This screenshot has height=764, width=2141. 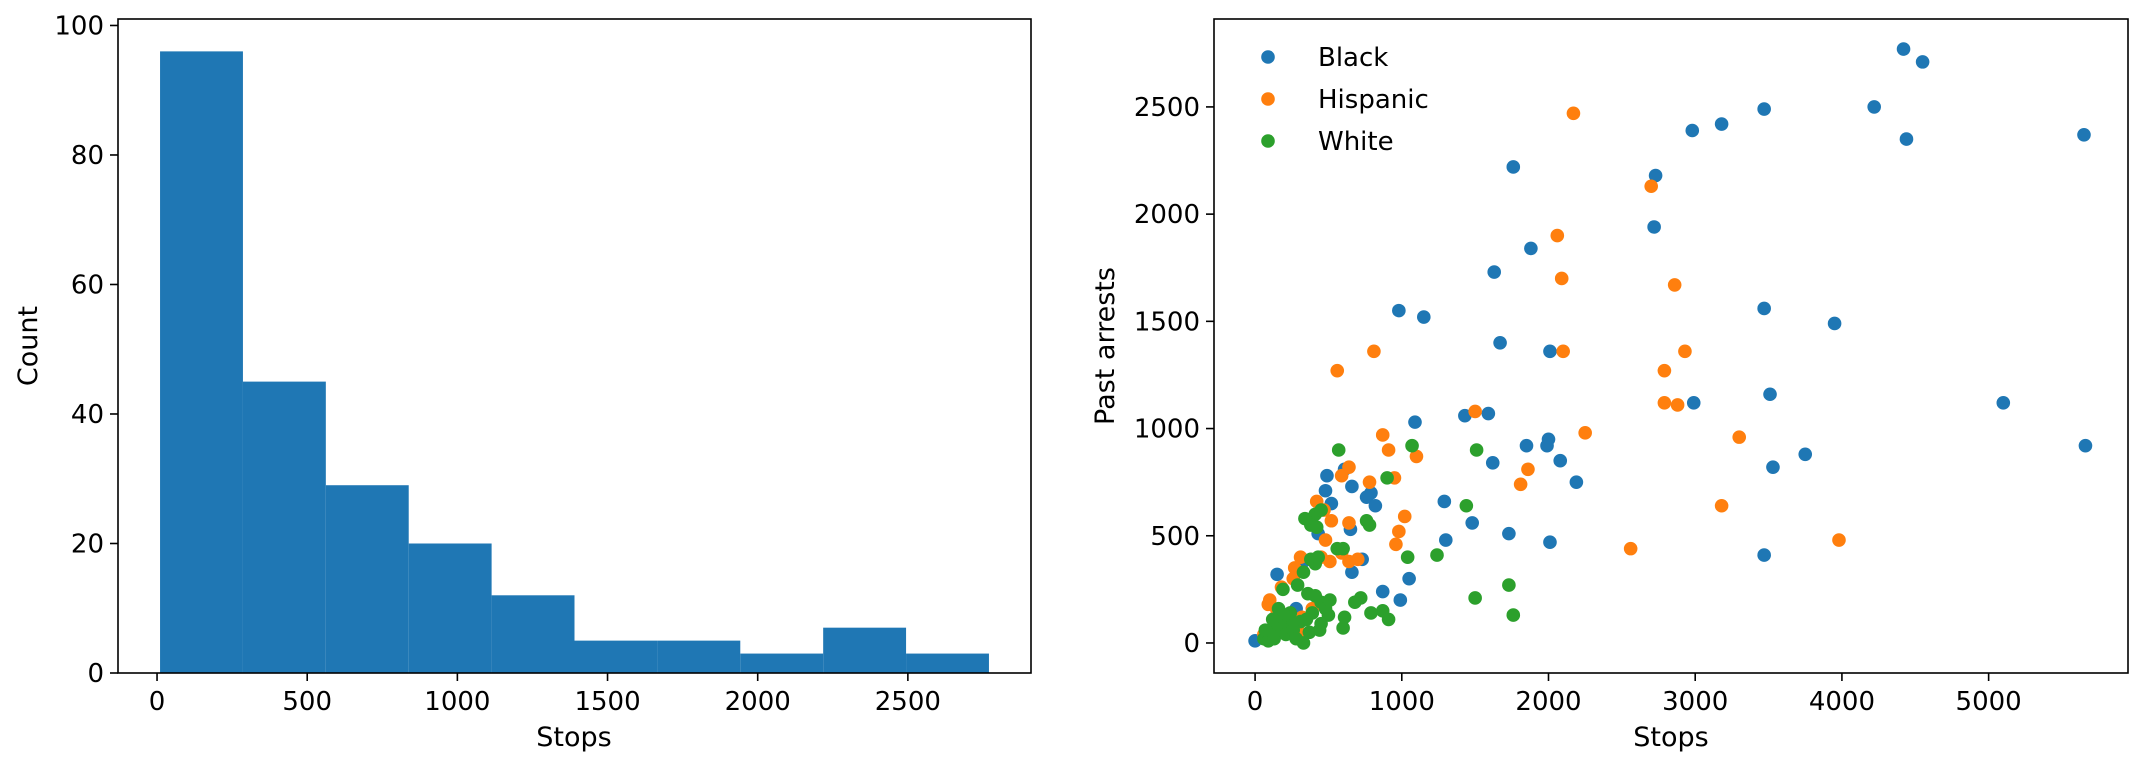 I want to click on scatter-x-axis-label: Stops, so click(x=1670, y=737).